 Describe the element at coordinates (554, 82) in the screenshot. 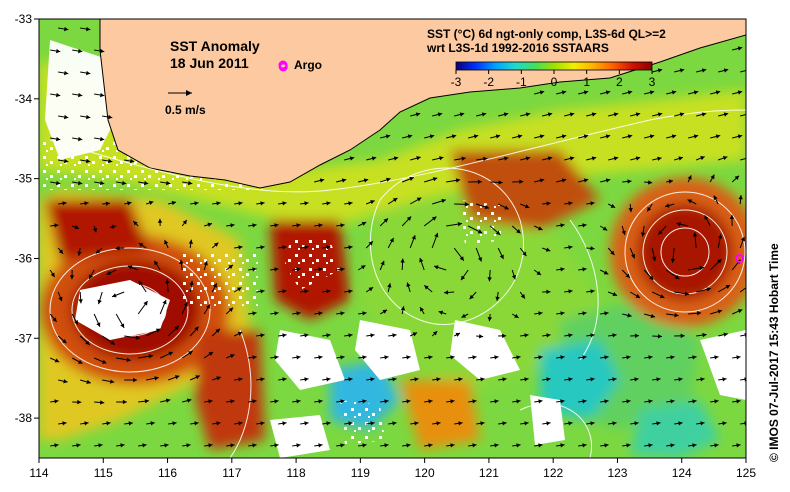

I see `colorbar-tick-label: 0` at that location.